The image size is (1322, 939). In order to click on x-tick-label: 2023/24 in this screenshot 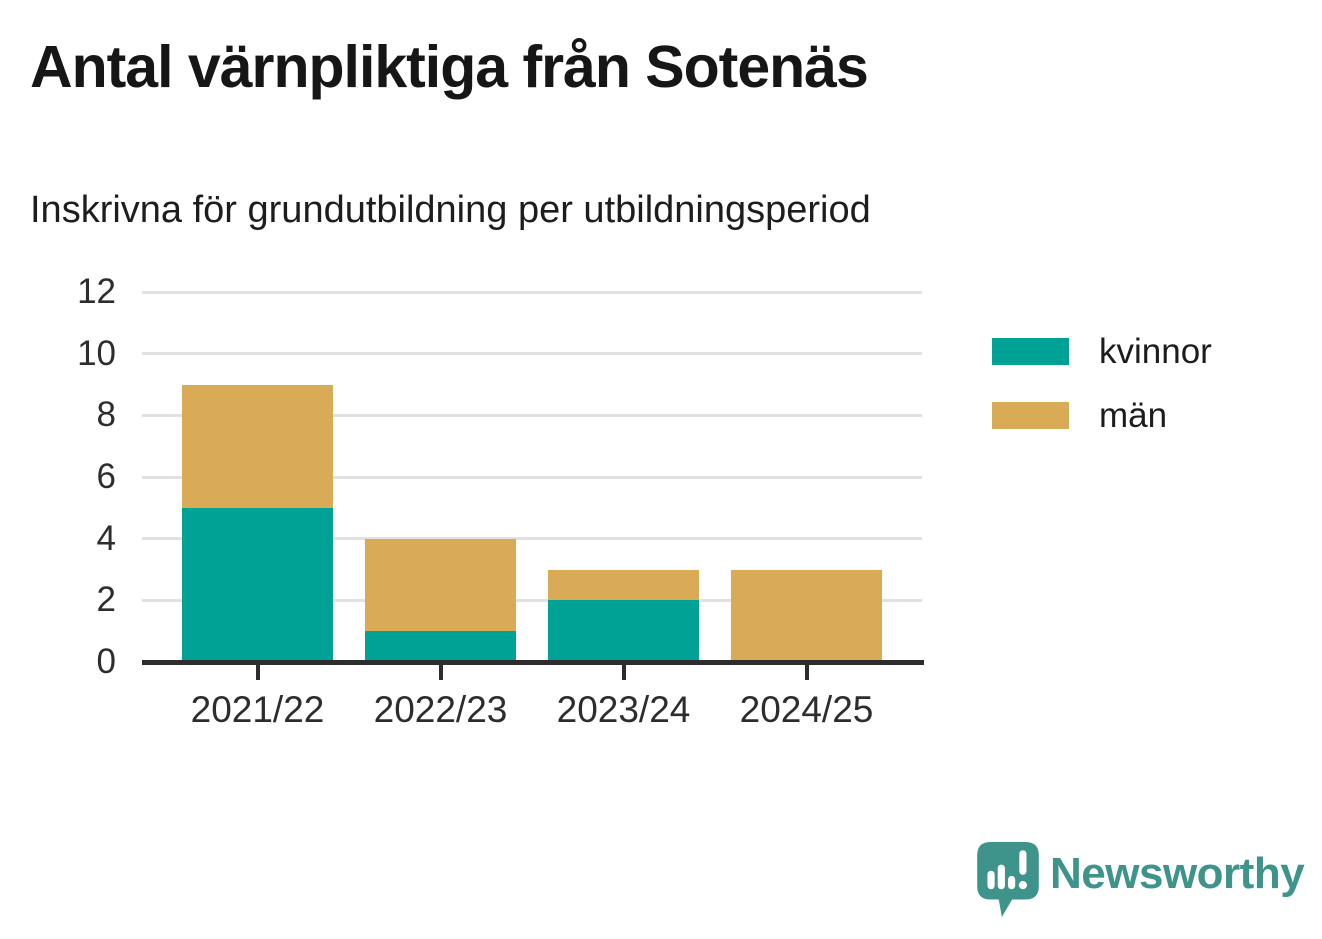, I will do `click(623, 709)`.